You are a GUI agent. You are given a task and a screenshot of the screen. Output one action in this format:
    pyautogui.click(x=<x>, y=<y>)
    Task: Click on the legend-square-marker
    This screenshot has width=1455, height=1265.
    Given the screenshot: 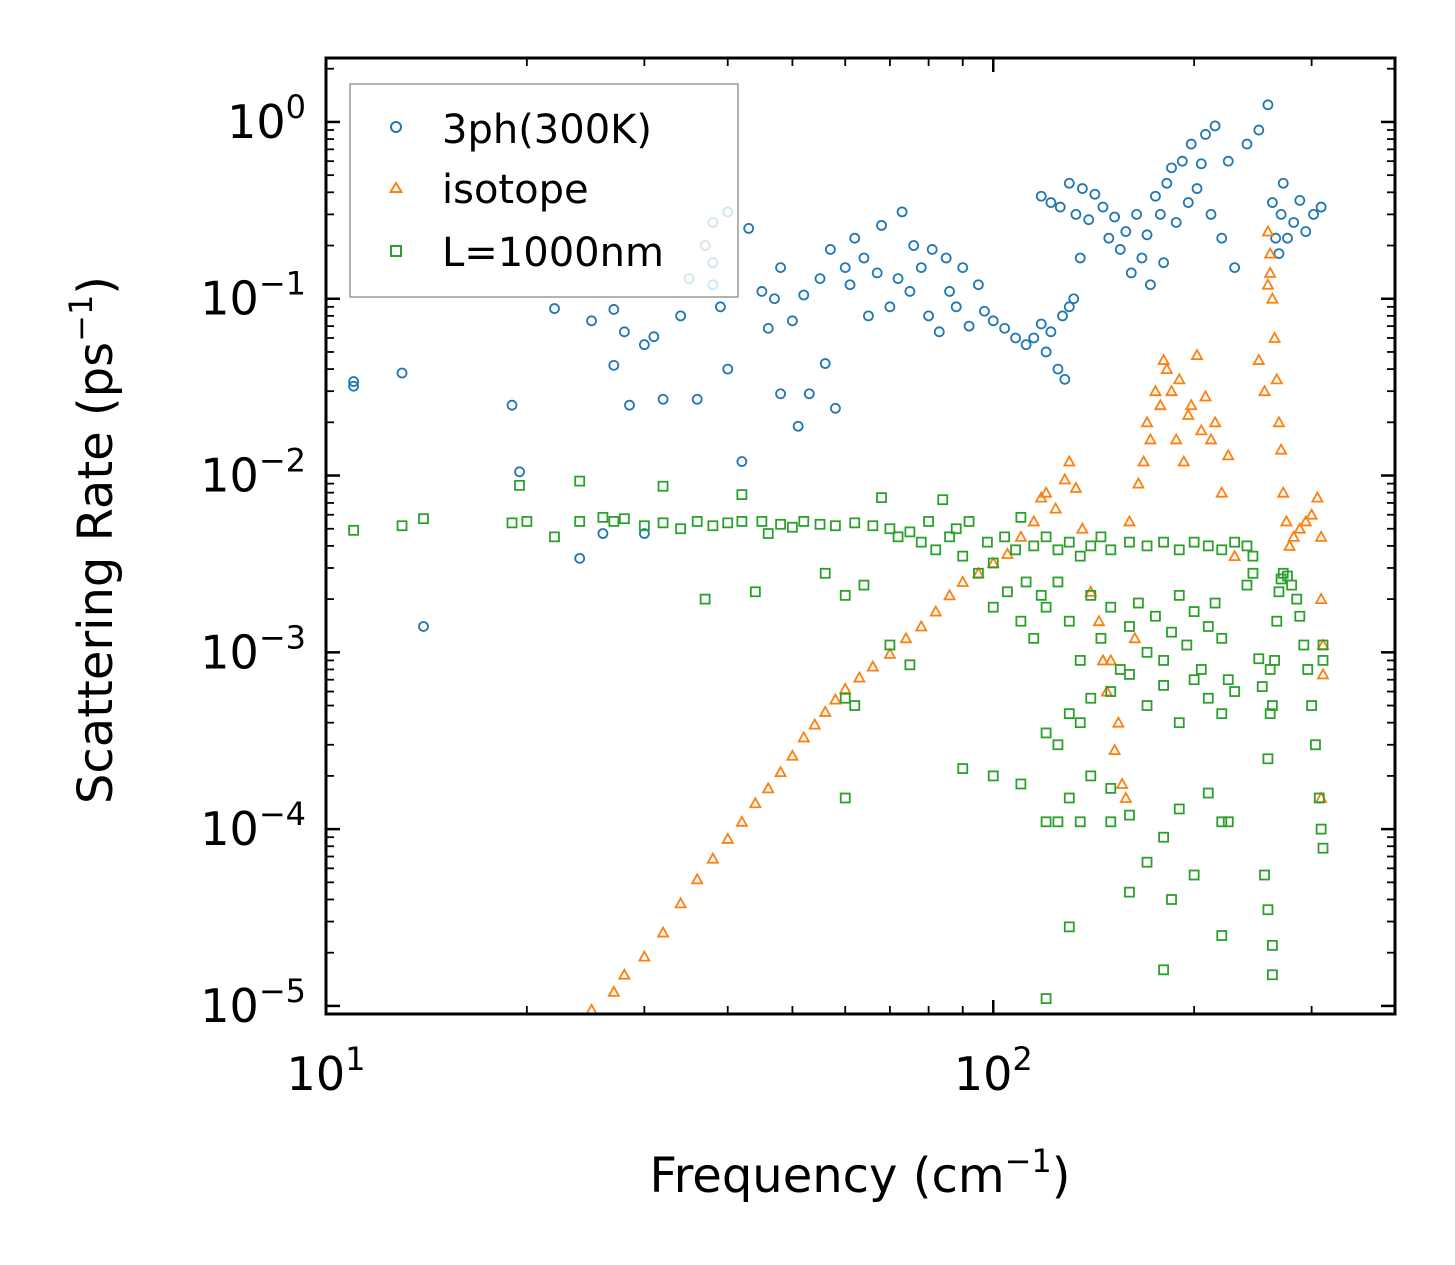 What is the action you would take?
    pyautogui.click(x=396, y=251)
    